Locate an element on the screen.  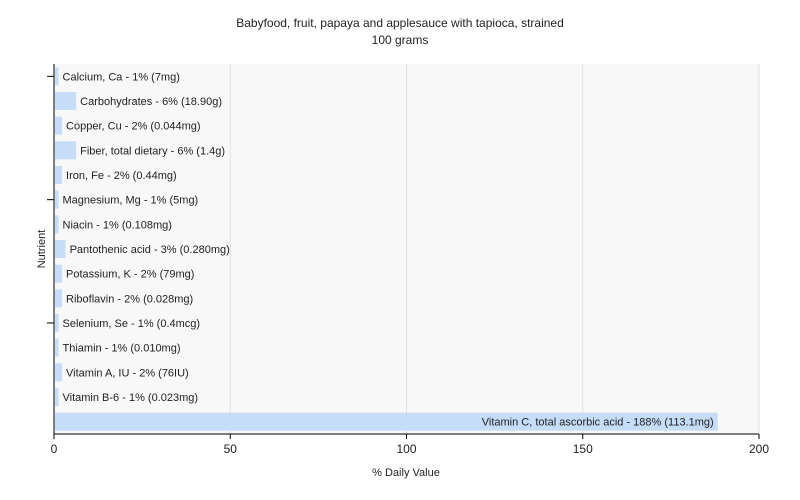
bar-label: Magnesium, Mg - 1% (5mg) is located at coordinates (131, 201).